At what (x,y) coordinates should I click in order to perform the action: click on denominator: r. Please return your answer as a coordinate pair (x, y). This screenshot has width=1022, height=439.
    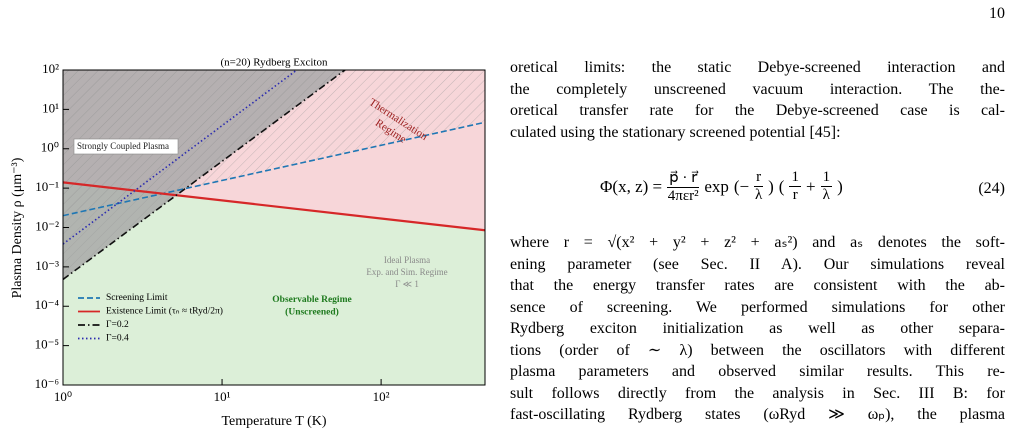
    Looking at the image, I should click on (795, 195).